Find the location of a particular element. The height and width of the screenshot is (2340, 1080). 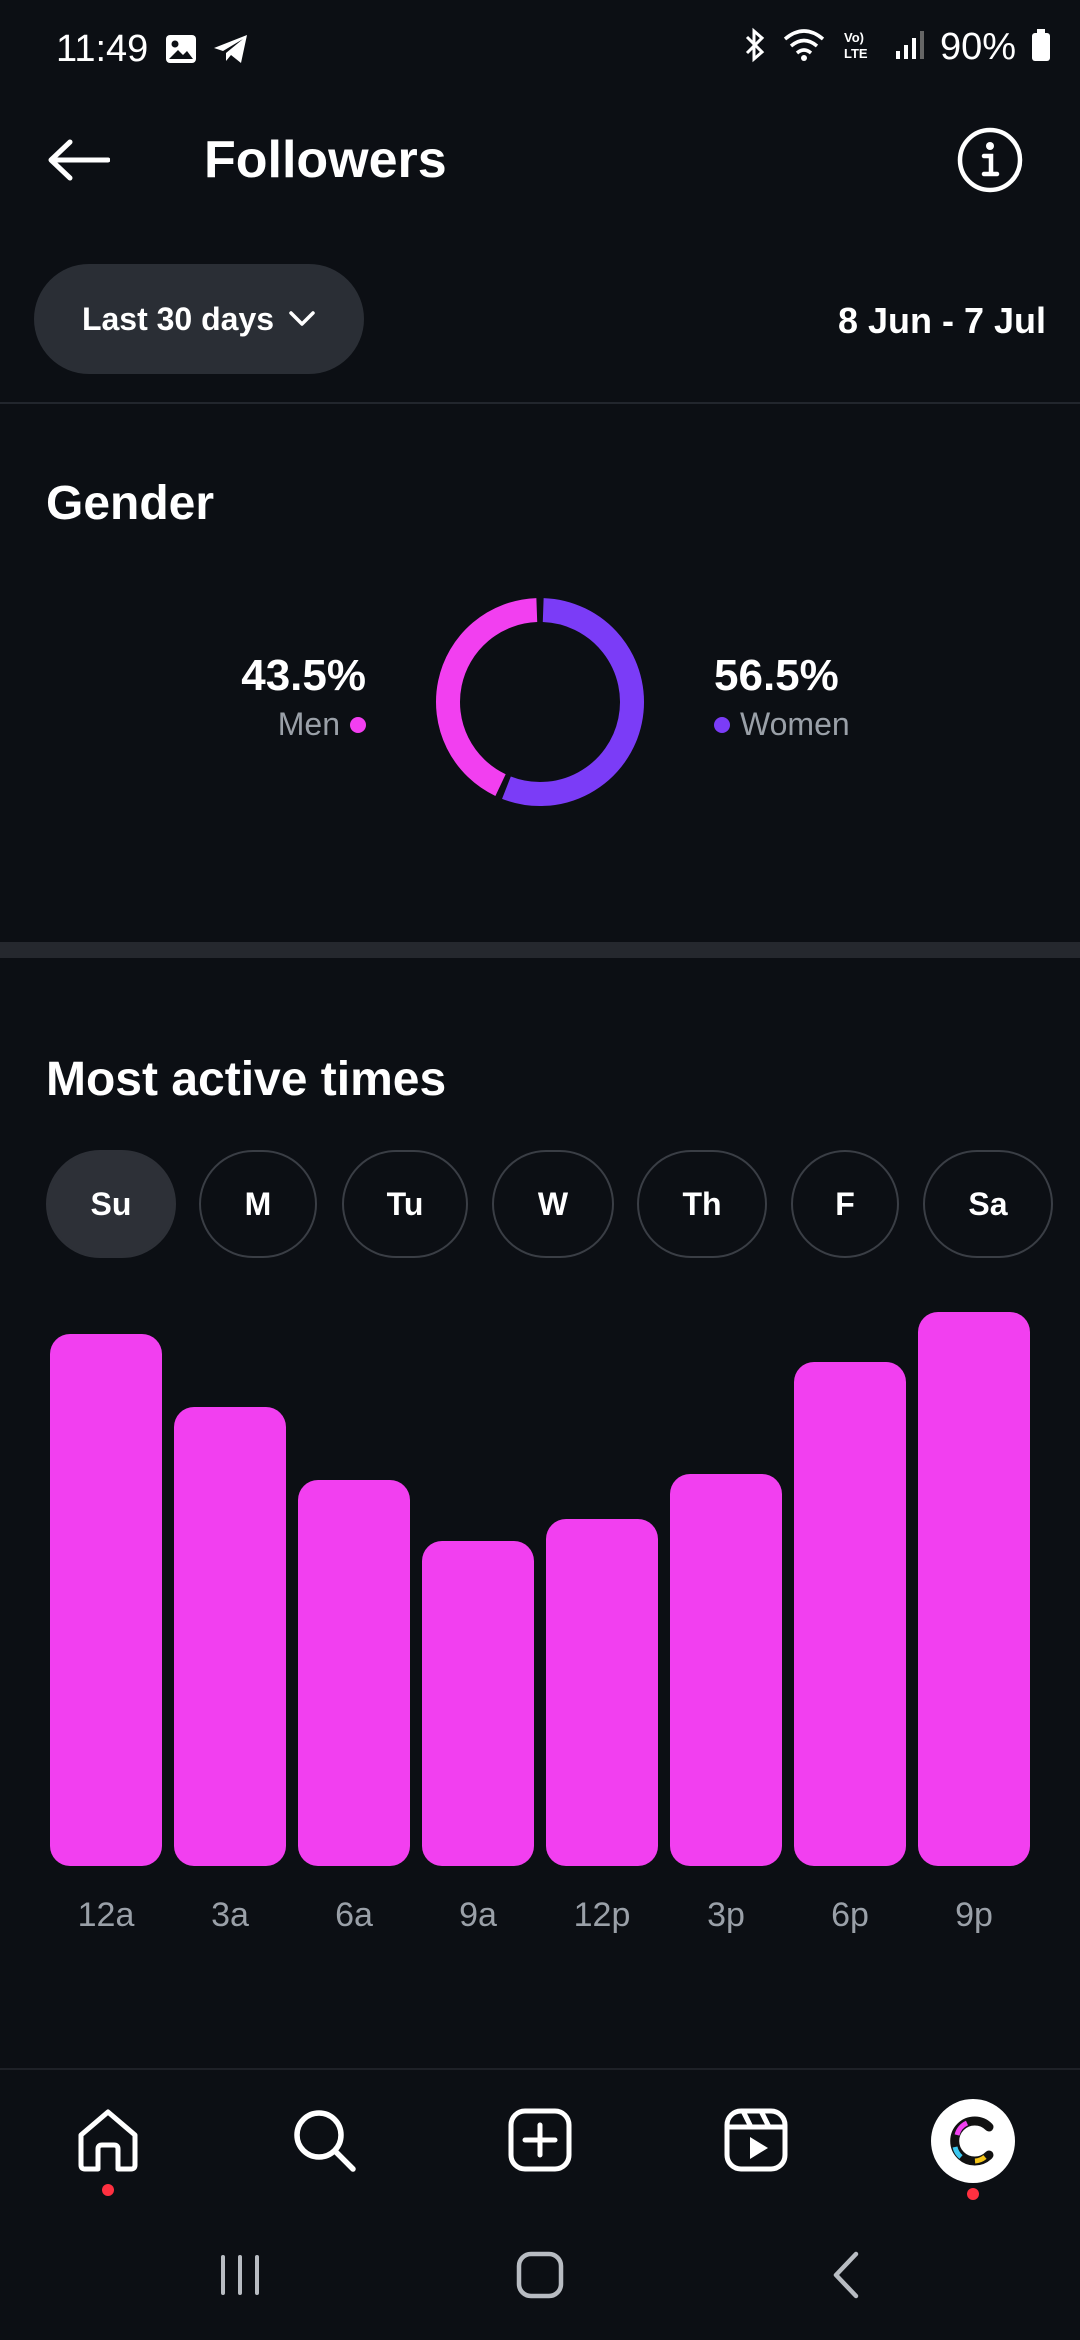

battery-icon is located at coordinates (1041, 47).